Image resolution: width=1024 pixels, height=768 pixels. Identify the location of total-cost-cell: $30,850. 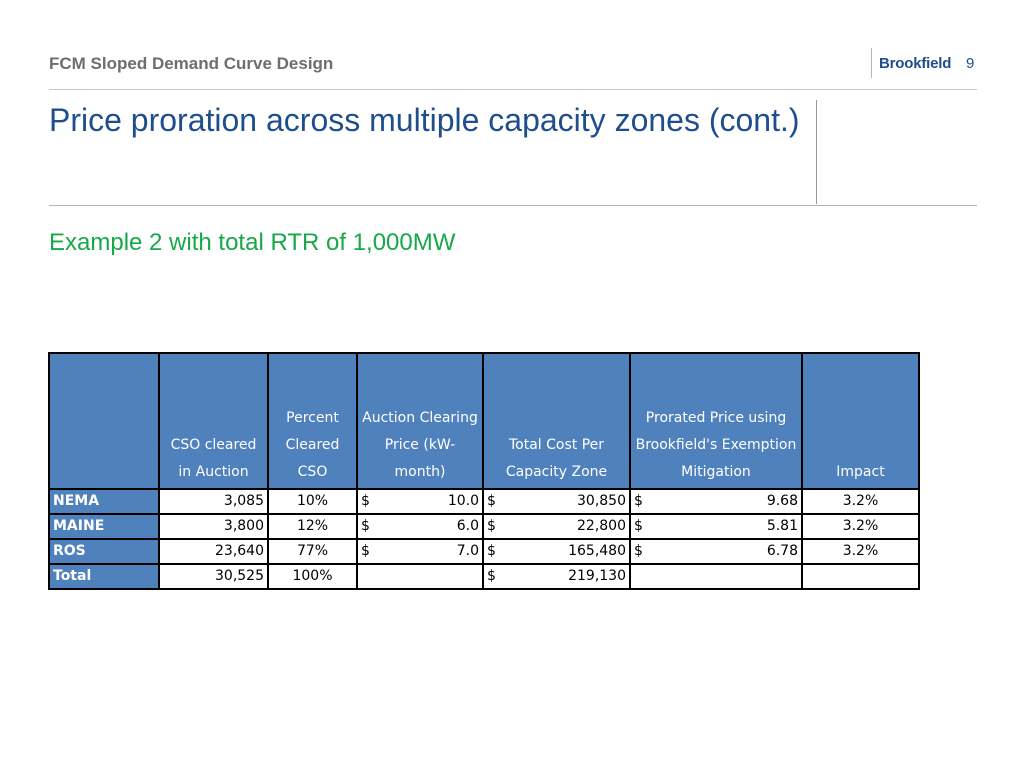
(556, 501).